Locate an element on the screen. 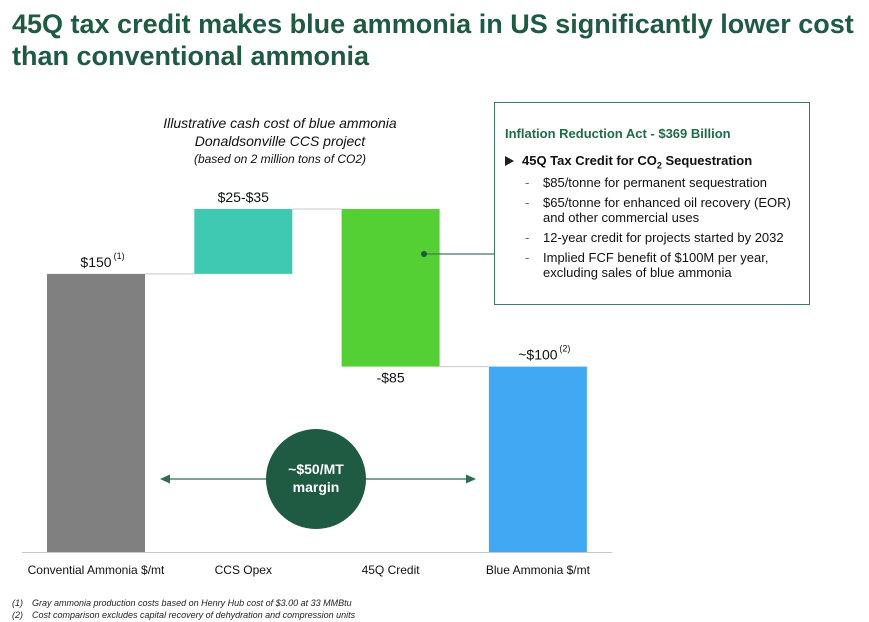  margin-label-line1: ~$50/MT is located at coordinates (316, 469).